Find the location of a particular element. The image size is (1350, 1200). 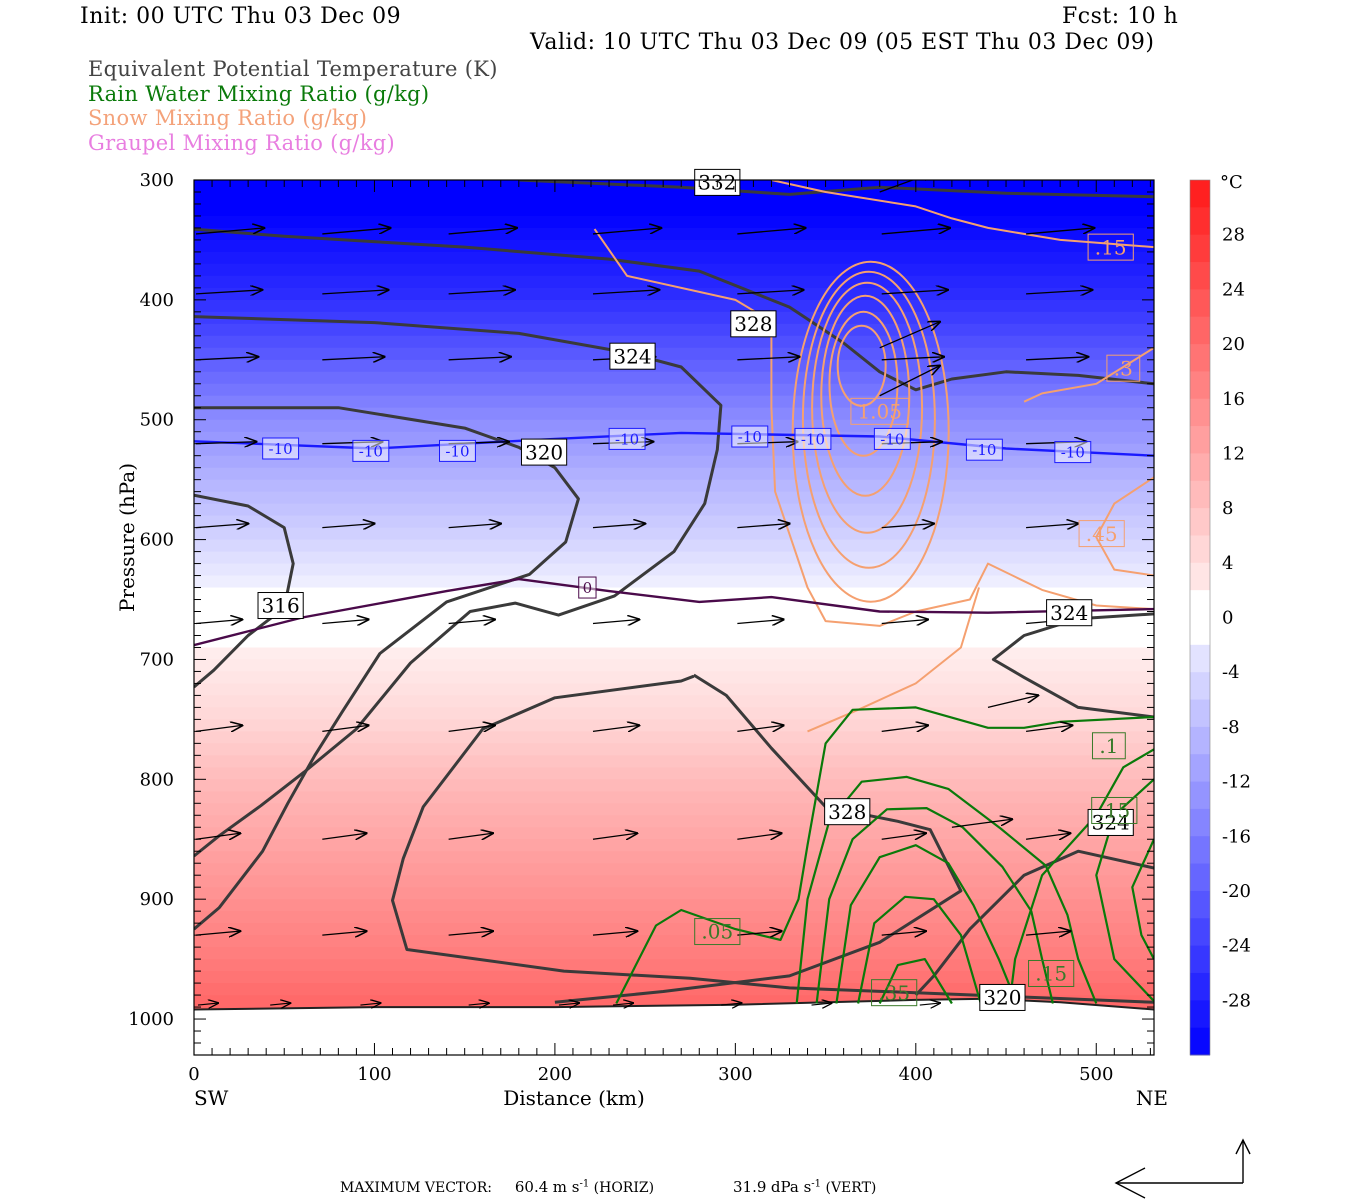

x-endpoint-left: SW is located at coordinates (211, 1098).